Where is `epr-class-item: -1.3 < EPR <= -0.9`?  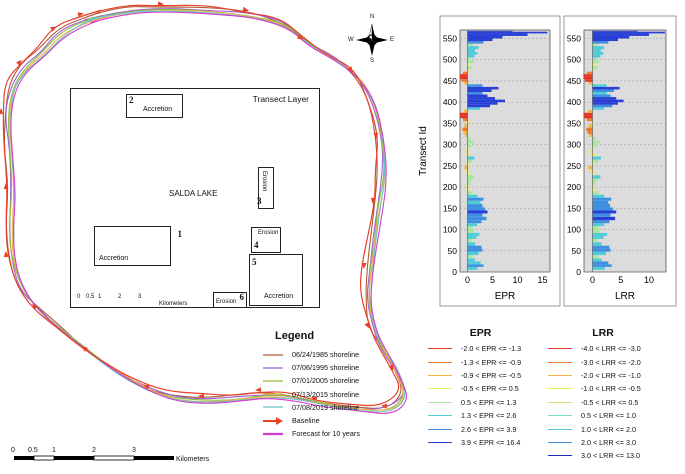 epr-class-item: -1.3 < EPR <= -0.9 is located at coordinates (480, 361).